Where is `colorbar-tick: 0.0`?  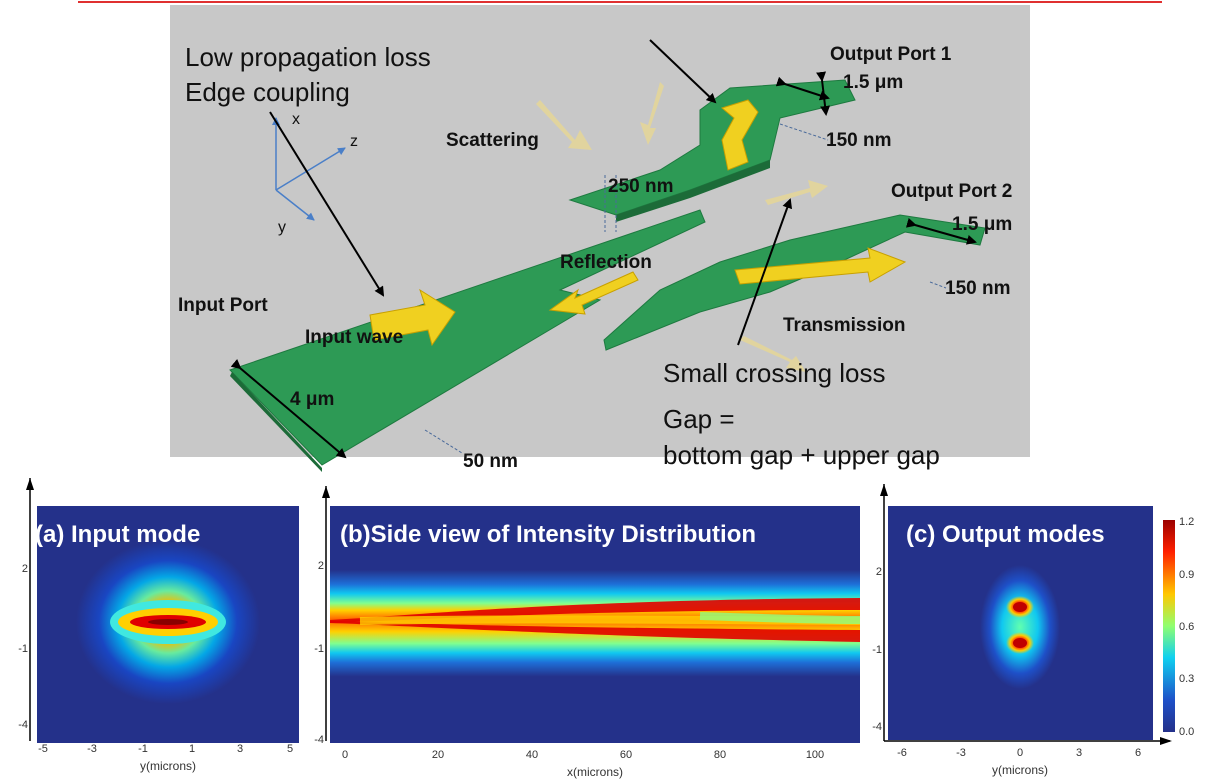 colorbar-tick: 0.0 is located at coordinates (1186, 732).